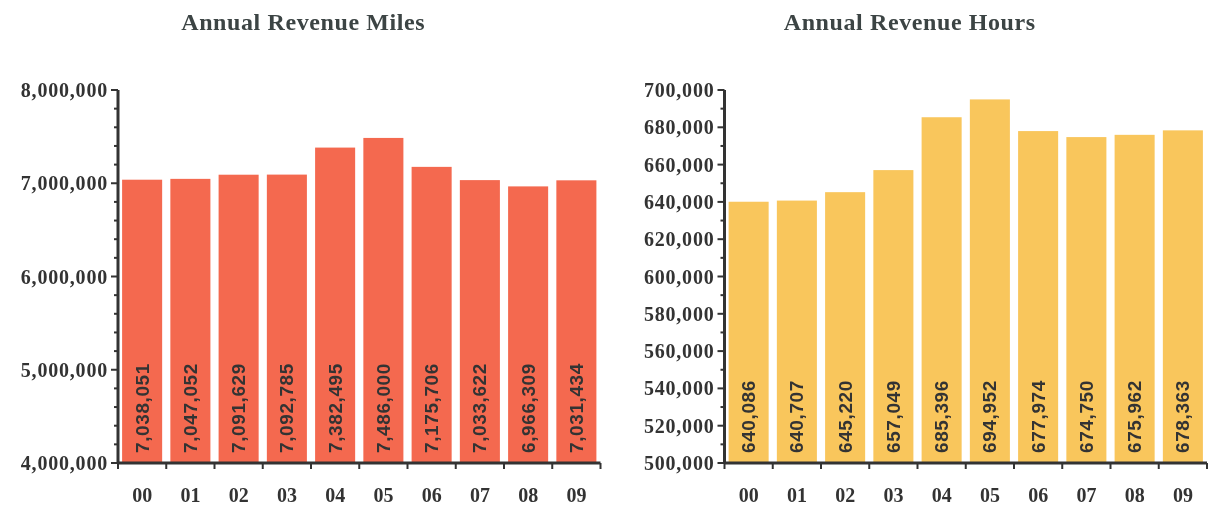 The height and width of the screenshot is (505, 1213). Describe the element at coordinates (679, 164) in the screenshot. I see `y-tick-label: 660,000` at that location.